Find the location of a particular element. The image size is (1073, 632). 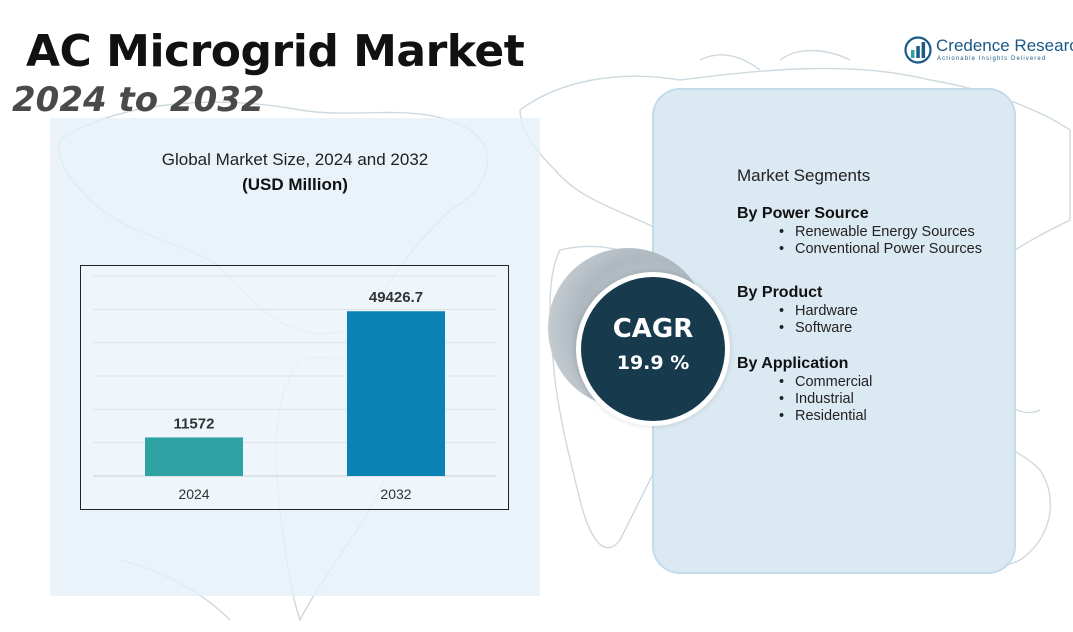

bar-chart-logo-icon is located at coordinates (918, 50).